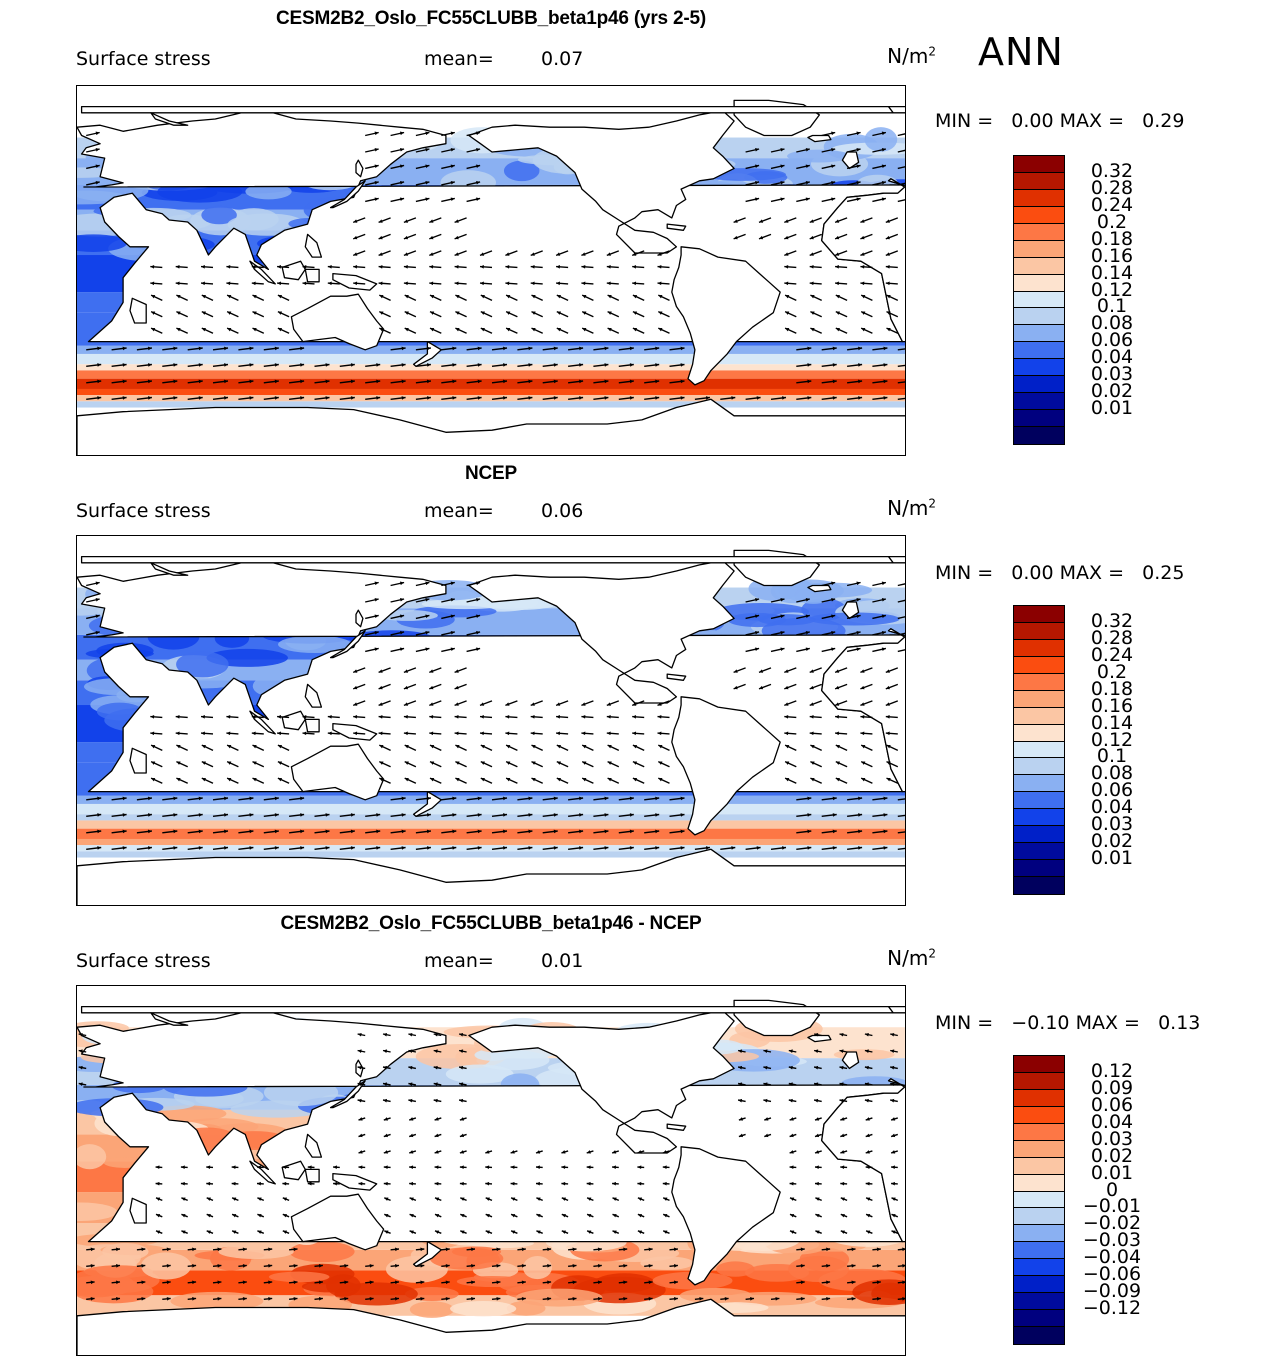 Image resolution: width=1285 pixels, height=1364 pixels. Describe the element at coordinates (1112, 306) in the screenshot. I see `colorbar-tick-label: 0.1` at that location.